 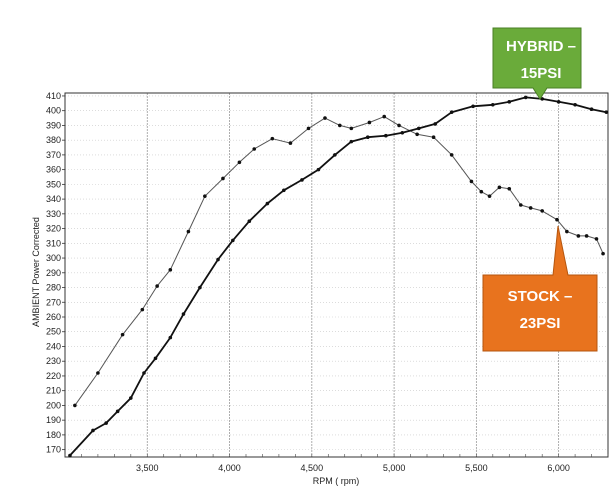 What do you see at coordinates (53, 111) in the screenshot?
I see `y-tick-label: 400` at bounding box center [53, 111].